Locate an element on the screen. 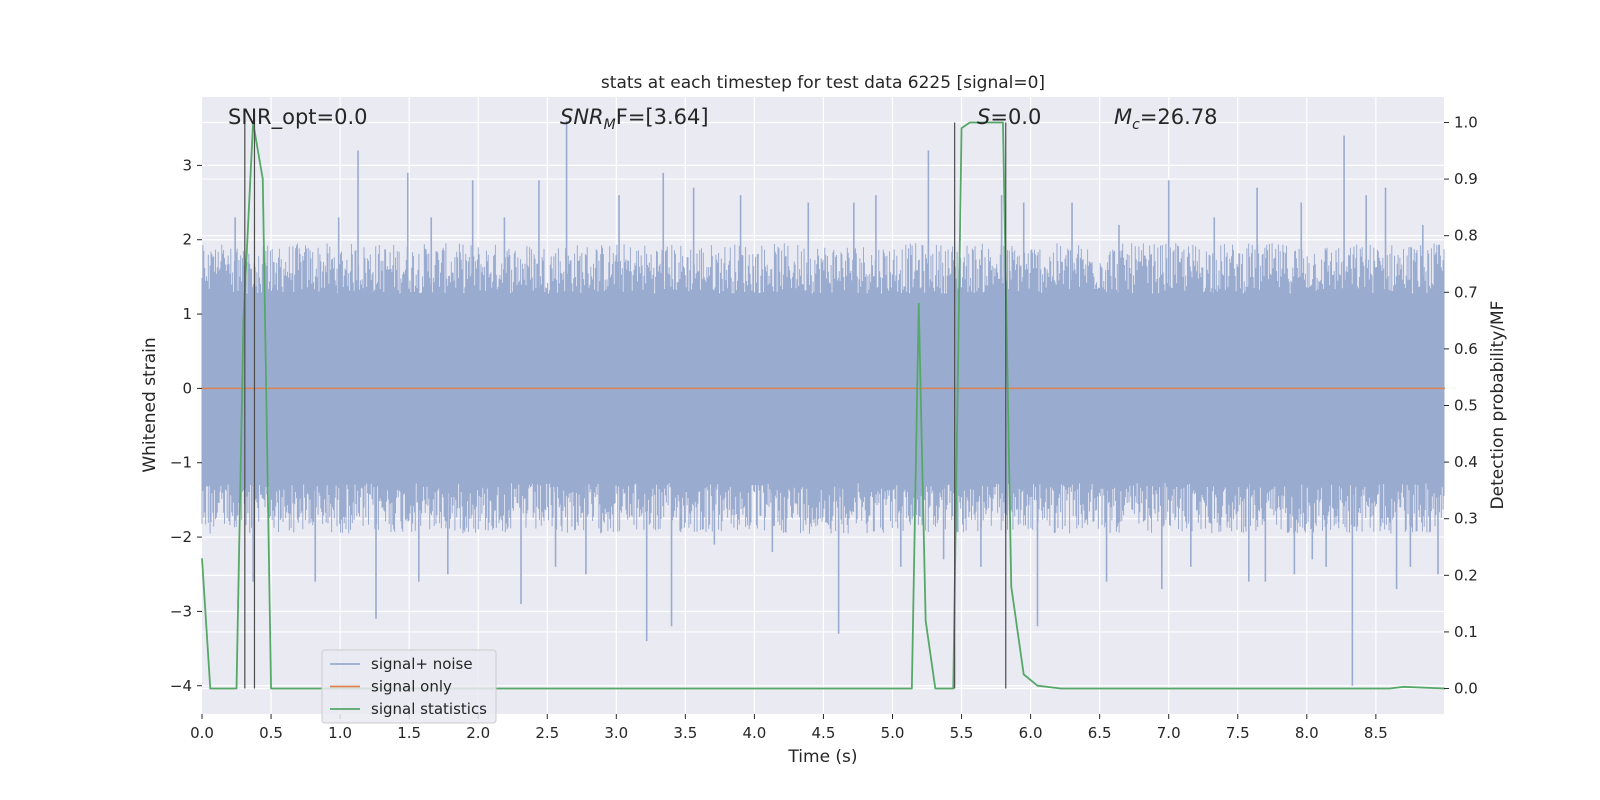  annotation-s: S=0.0 is located at coordinates (1009, 117).